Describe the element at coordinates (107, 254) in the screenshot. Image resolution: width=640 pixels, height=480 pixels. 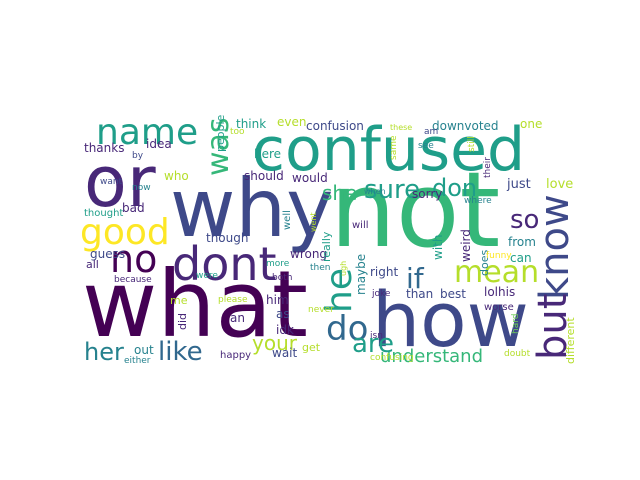
I see `word: guess` at that location.